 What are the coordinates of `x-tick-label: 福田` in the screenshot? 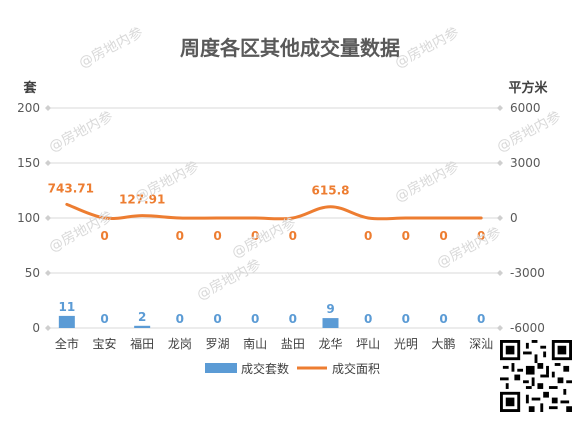 It's located at (142, 343).